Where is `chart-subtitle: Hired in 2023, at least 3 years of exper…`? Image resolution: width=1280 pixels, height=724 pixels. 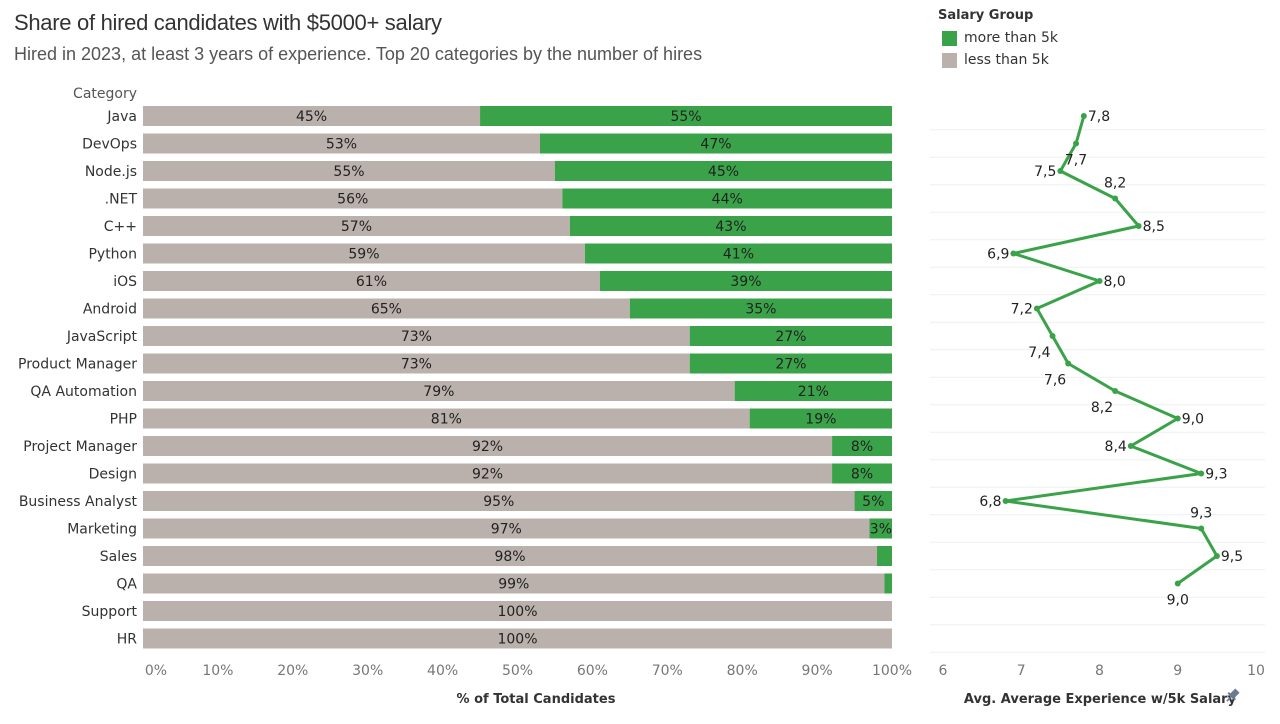
chart-subtitle: Hired in 2023, at least 3 years of exper… is located at coordinates (358, 54).